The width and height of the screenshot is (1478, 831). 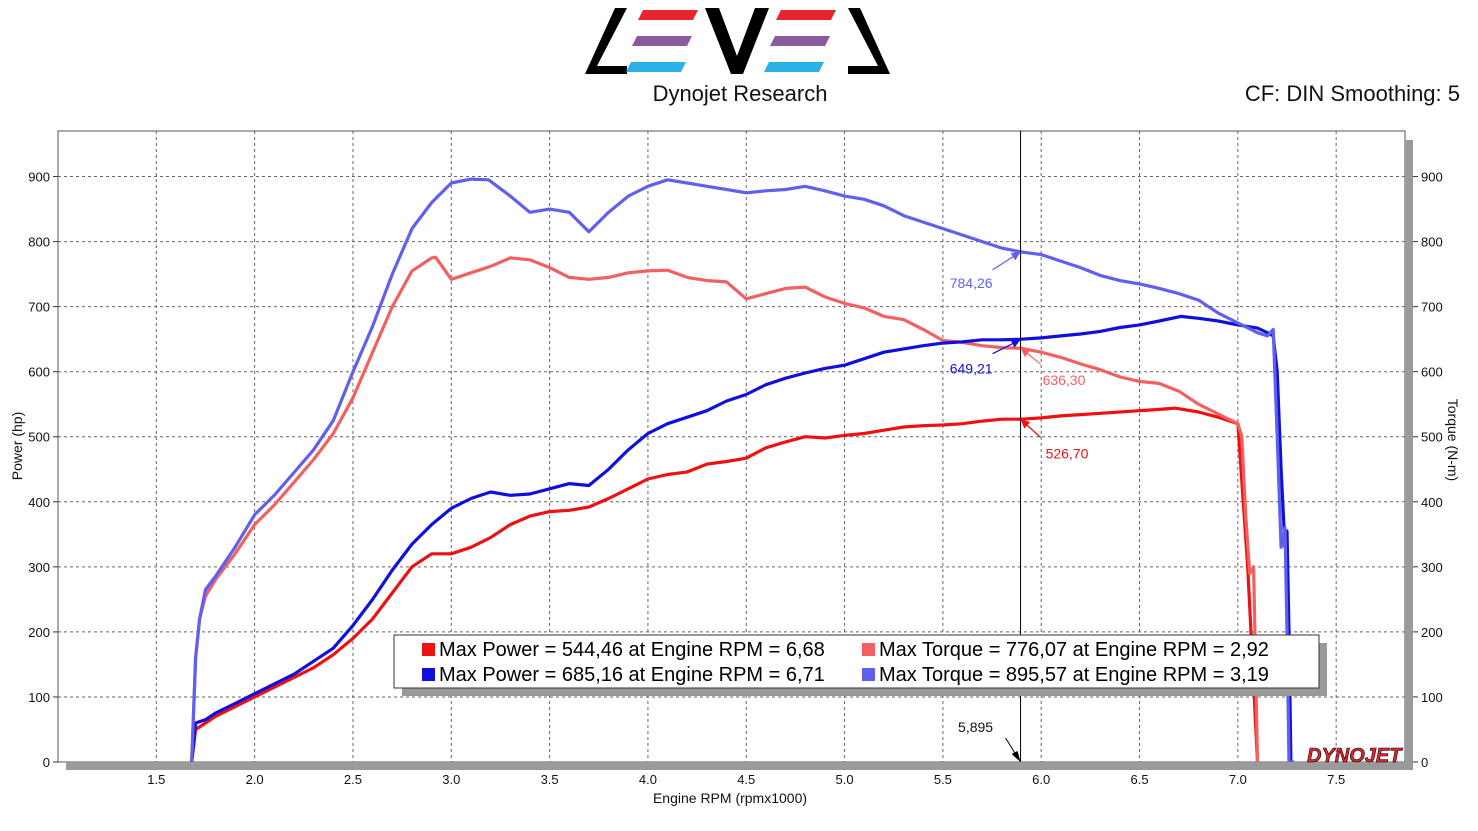 I want to click on y-tick-label-right: 800, so click(x=1432, y=242).